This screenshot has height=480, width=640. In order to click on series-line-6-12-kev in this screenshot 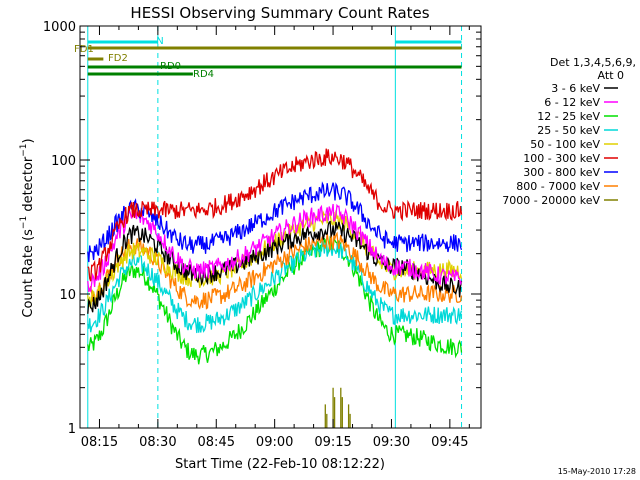, I will do `click(275, 248)`.